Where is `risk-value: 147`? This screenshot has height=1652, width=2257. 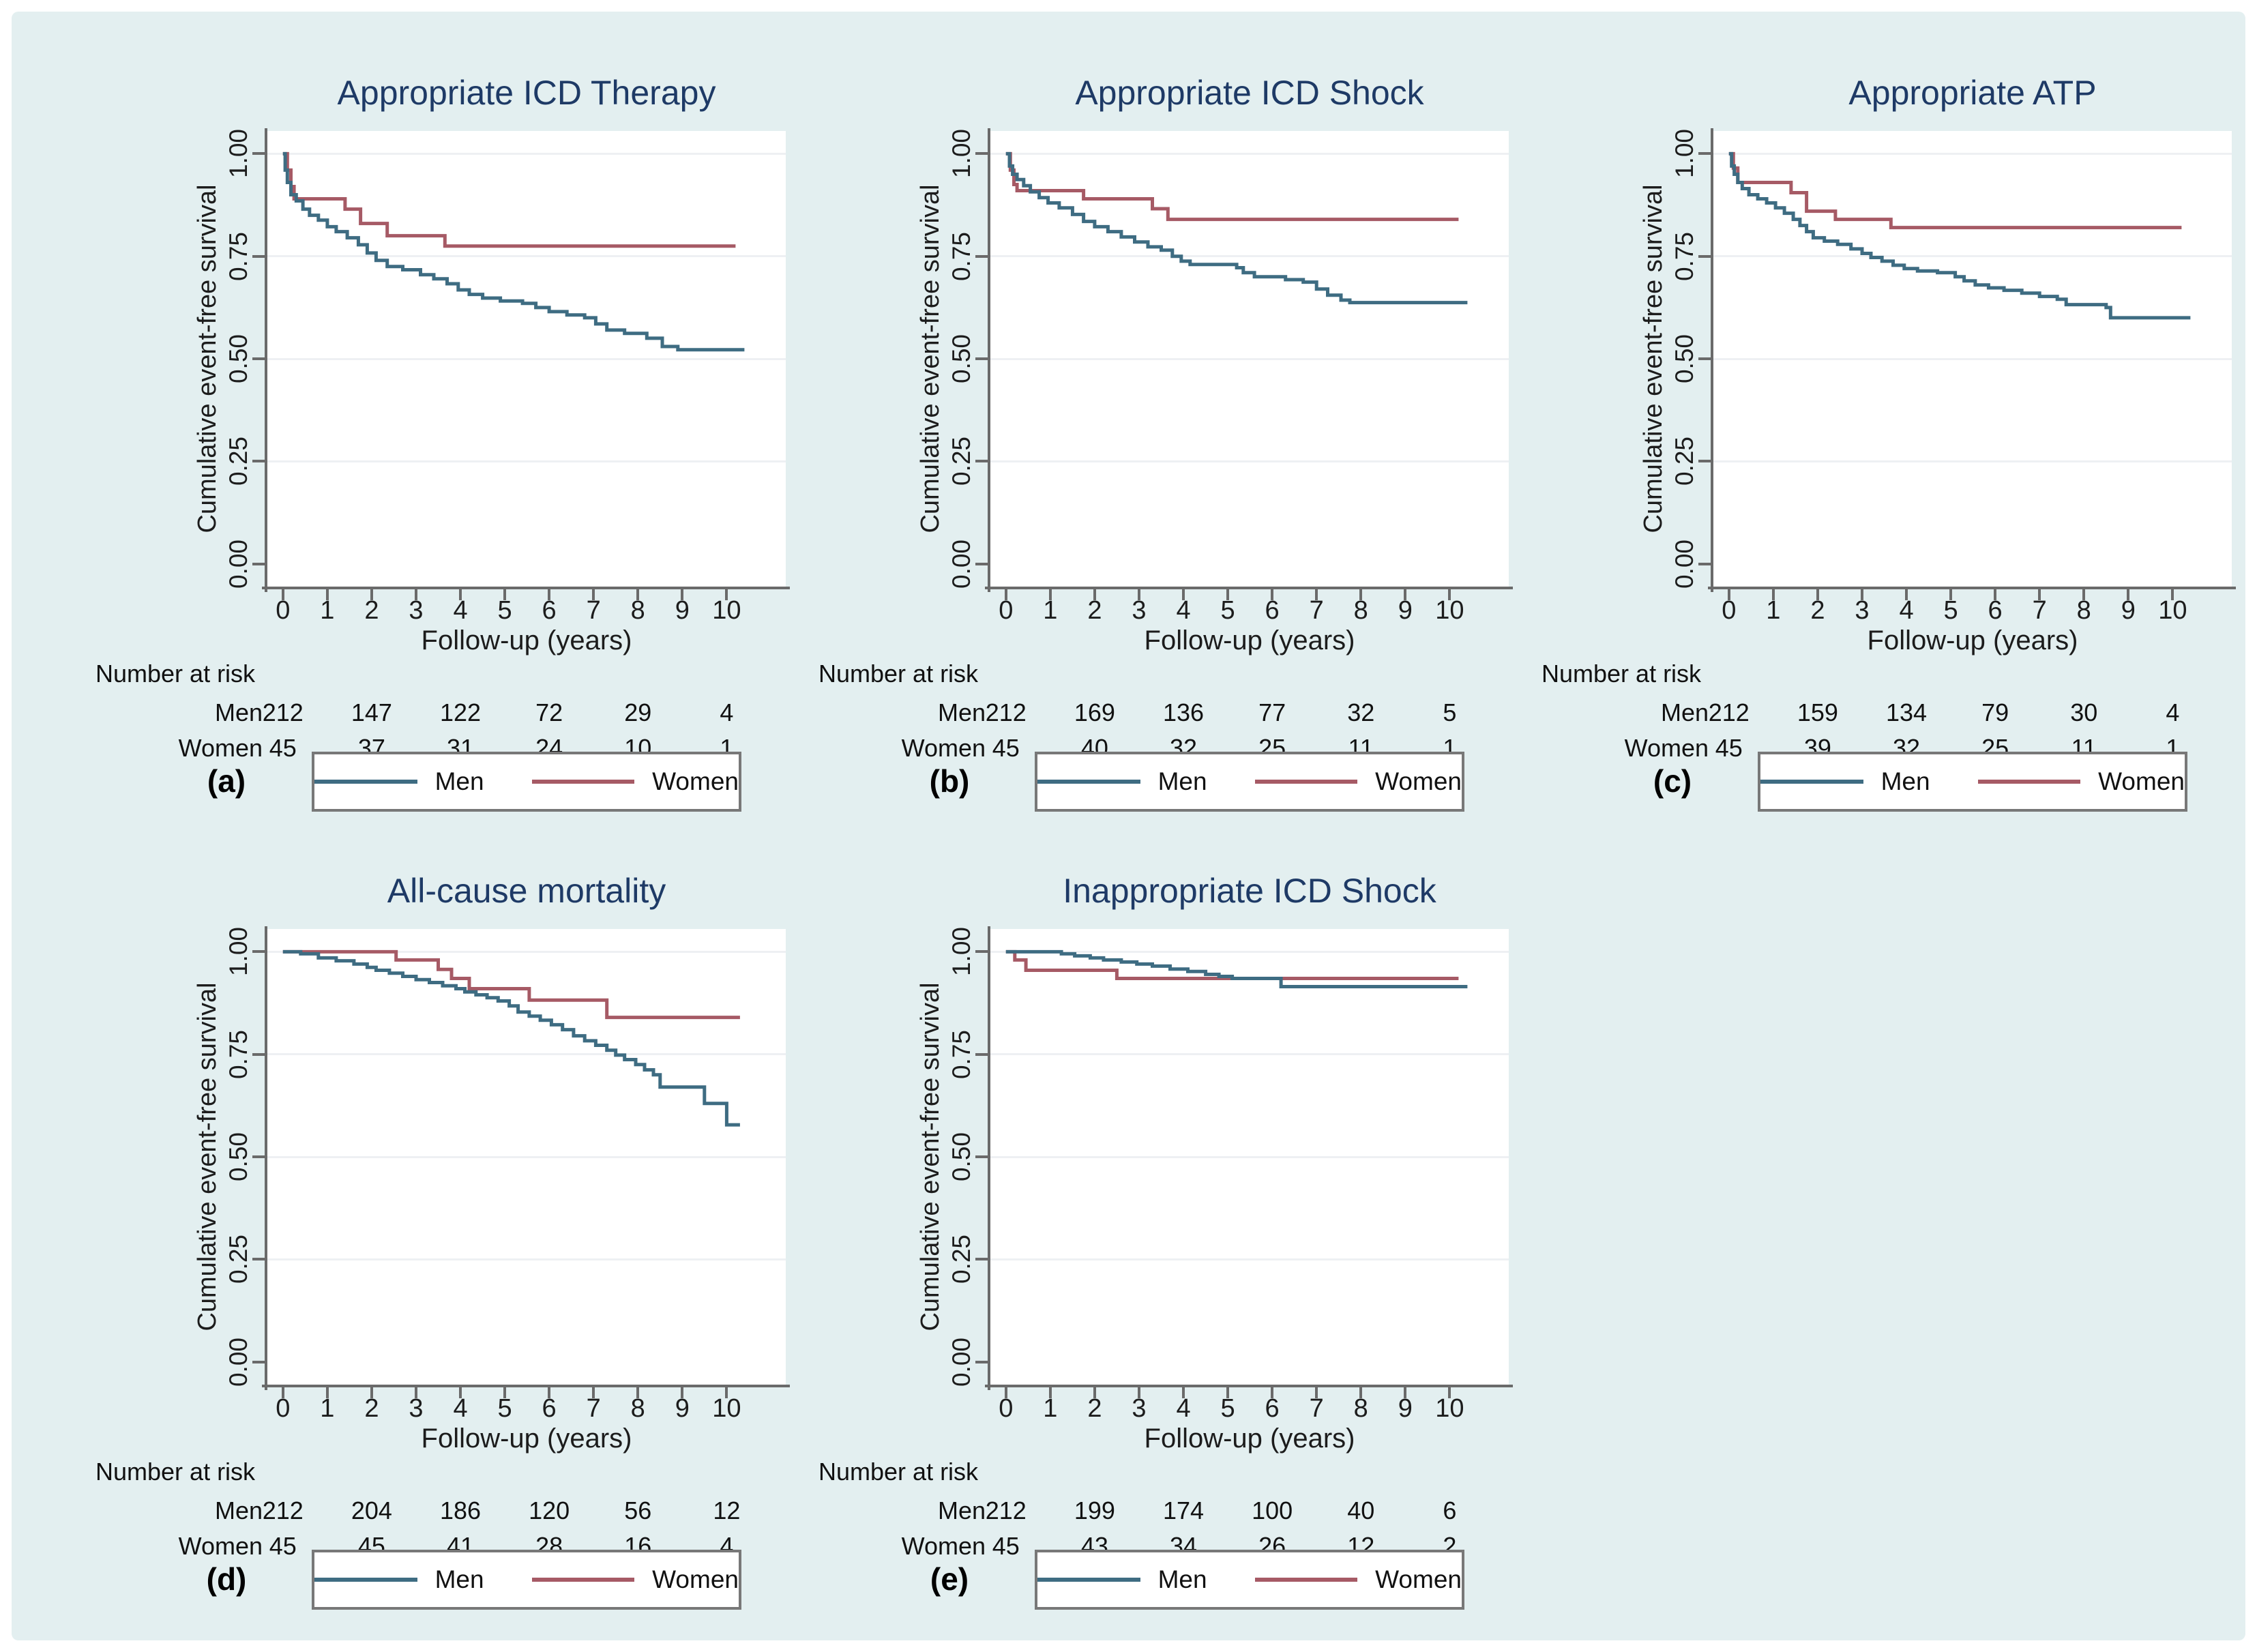 risk-value: 147 is located at coordinates (371, 712).